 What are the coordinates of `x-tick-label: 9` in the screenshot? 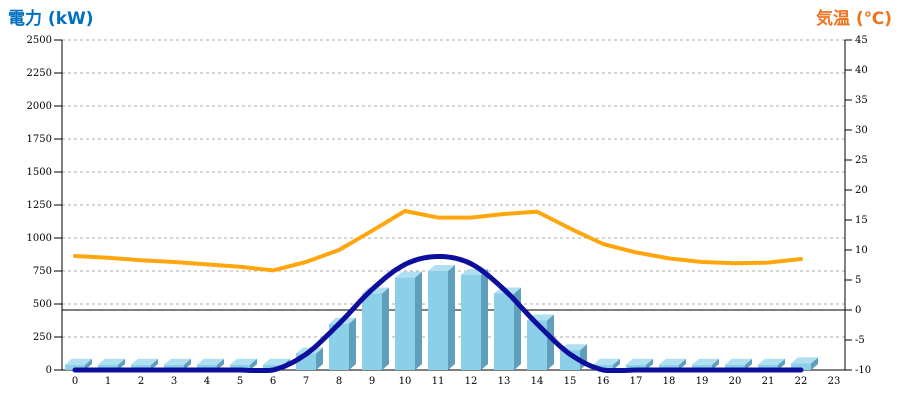 It's located at (372, 381).